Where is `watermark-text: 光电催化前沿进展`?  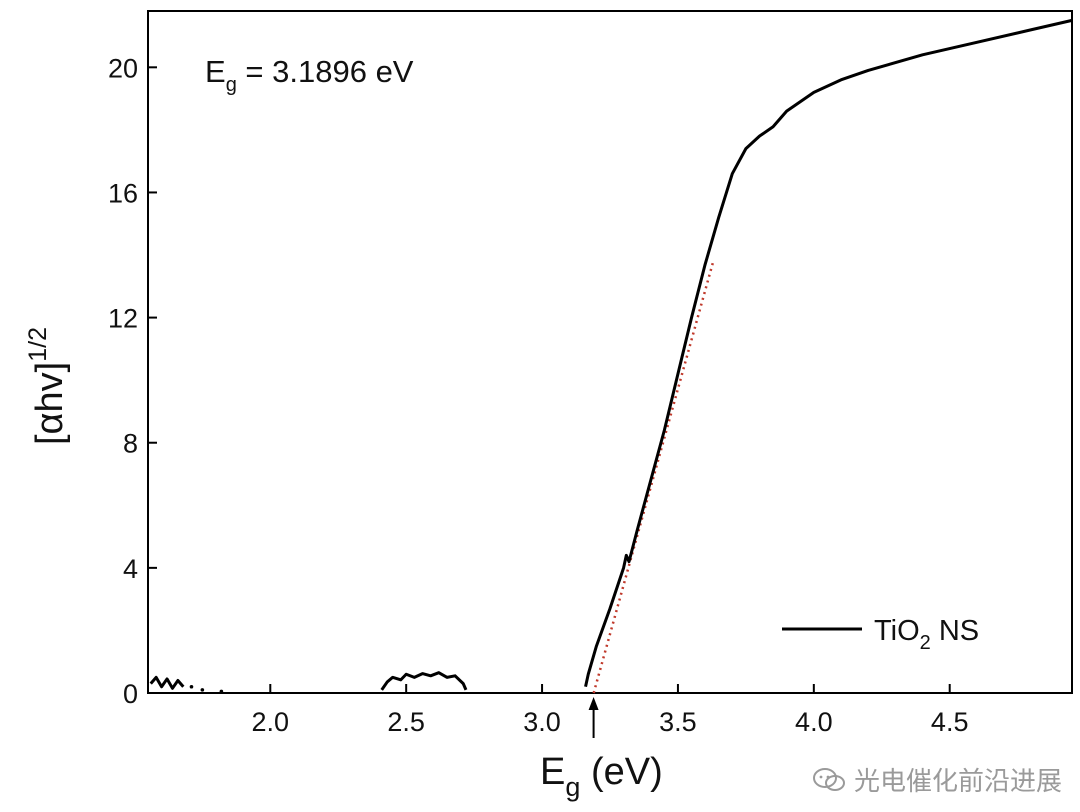 watermark-text: 光电催化前沿进展 is located at coordinates (957, 782).